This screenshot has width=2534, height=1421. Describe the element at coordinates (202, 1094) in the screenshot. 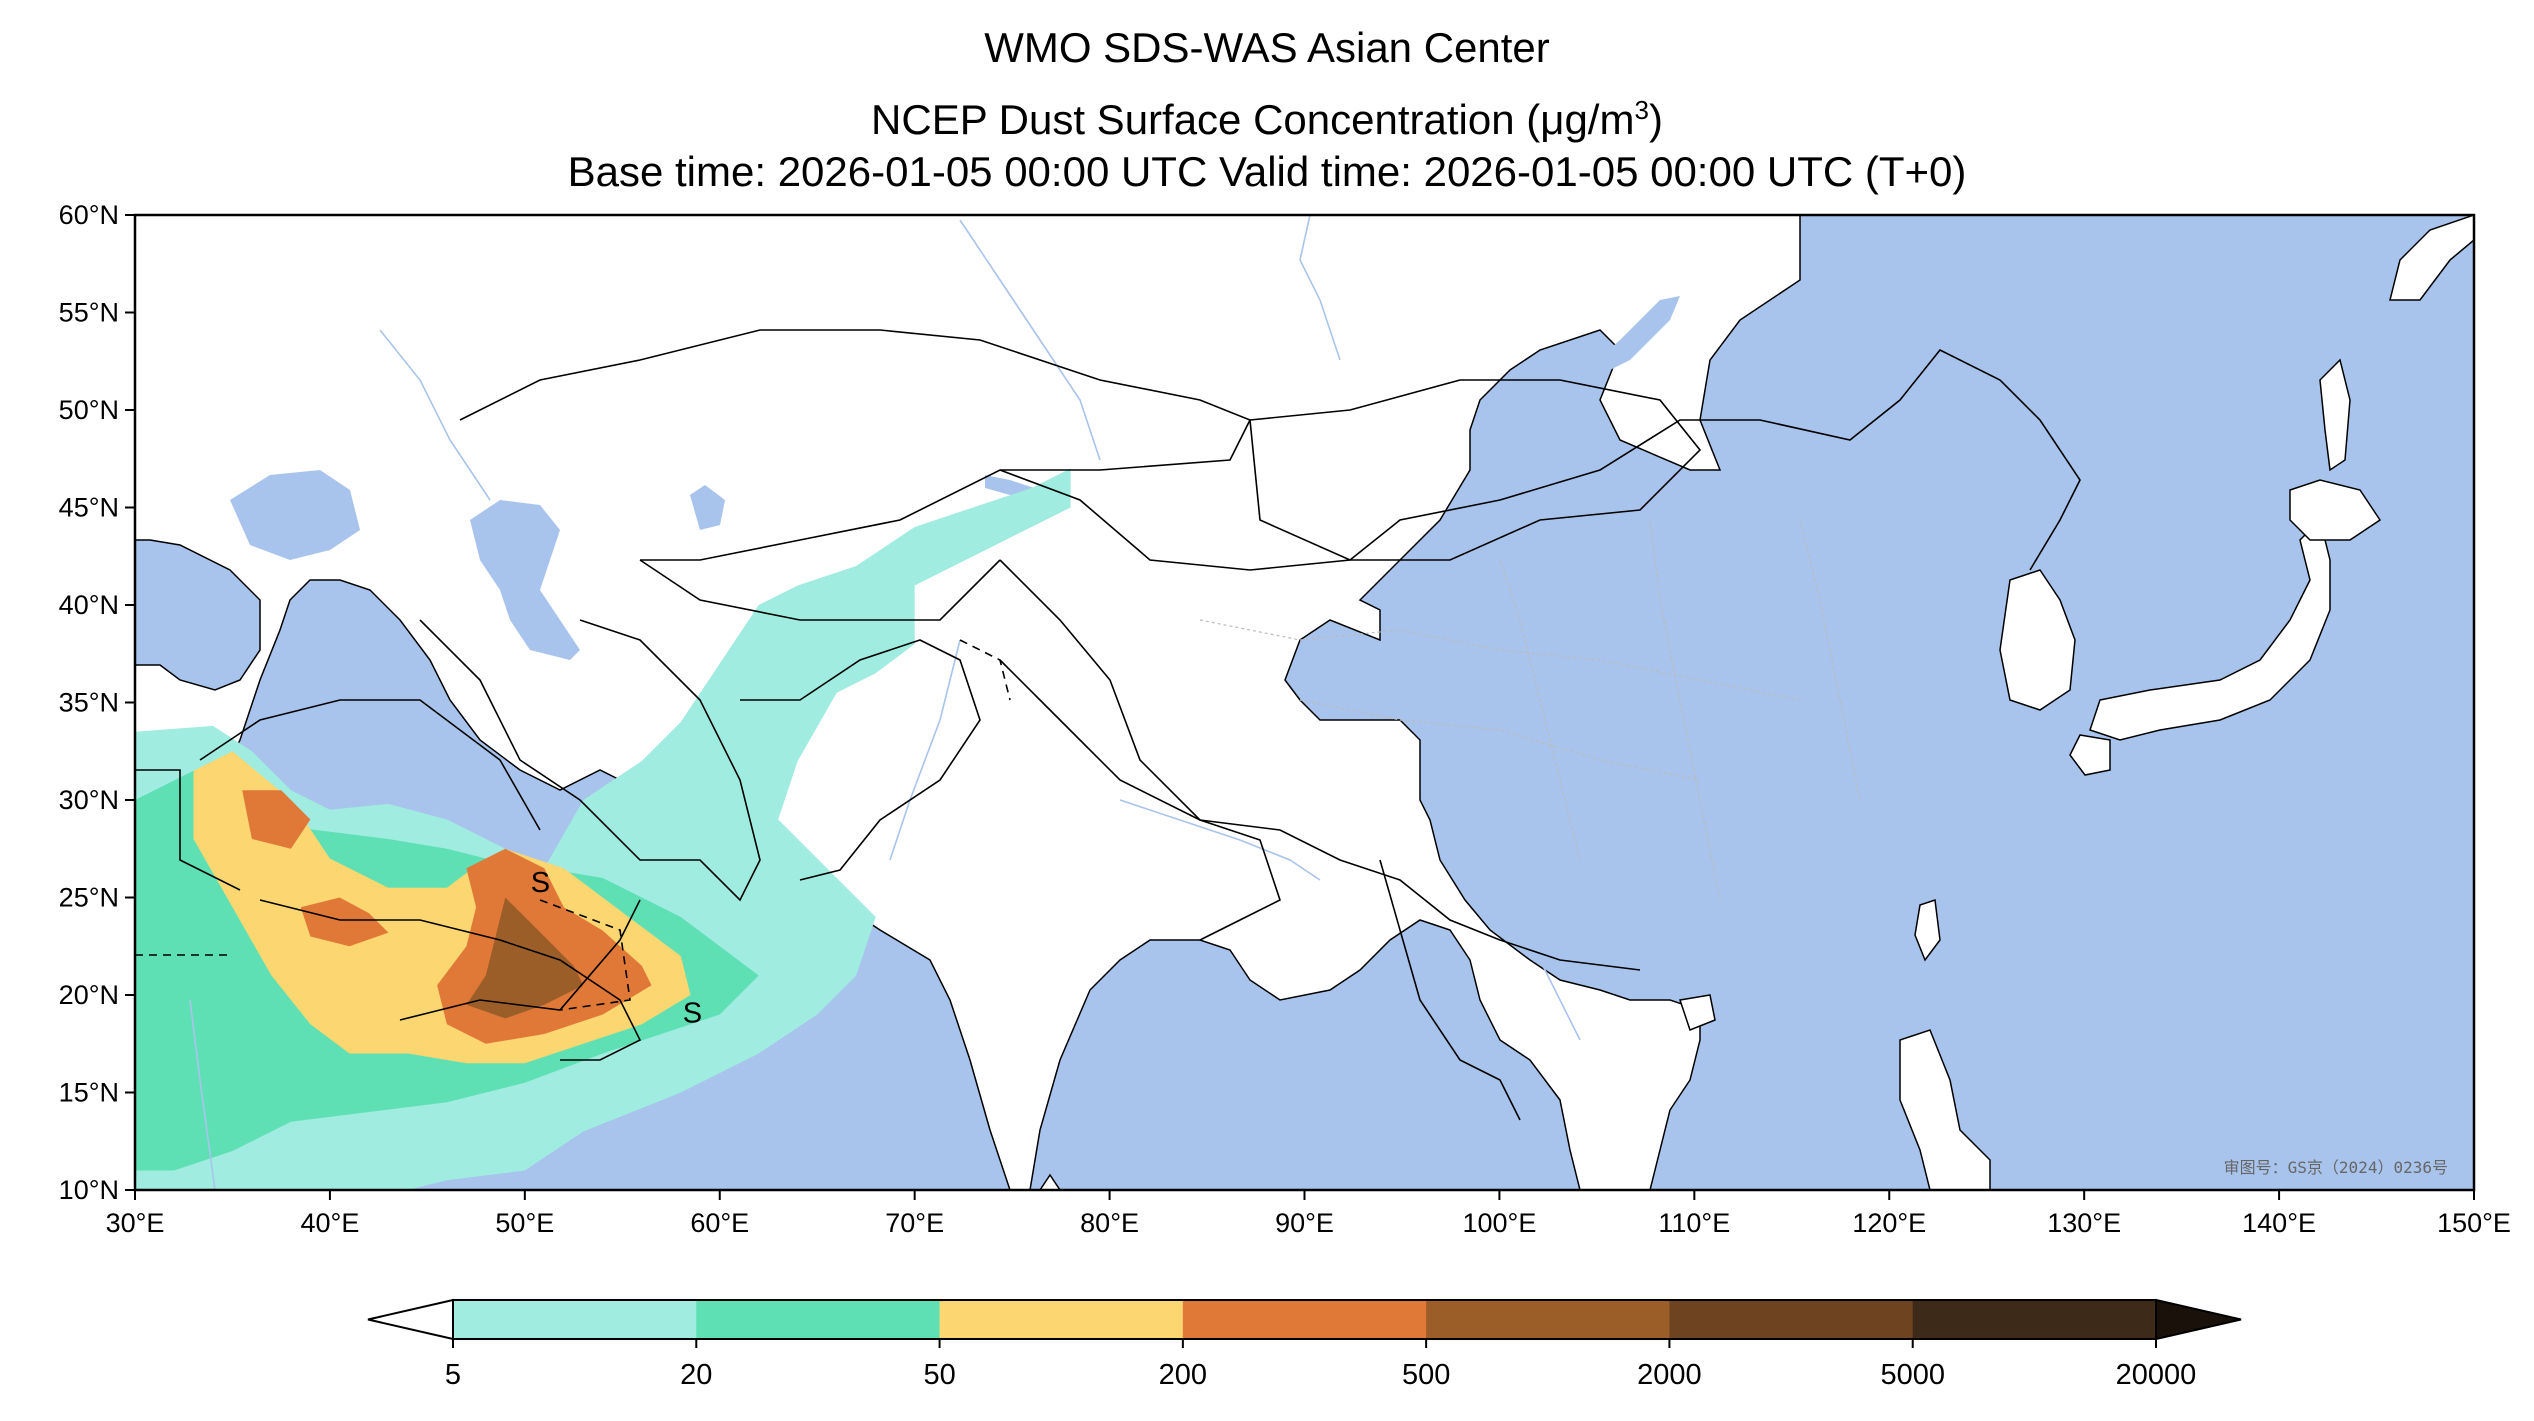

I see `river-nile` at that location.